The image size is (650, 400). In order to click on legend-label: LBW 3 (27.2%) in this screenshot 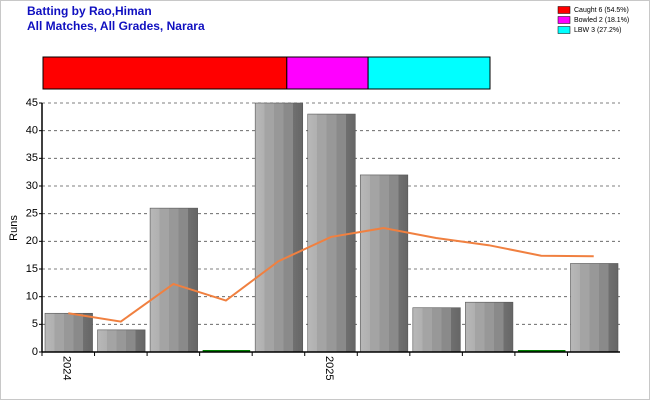, I will do `click(597, 30)`.